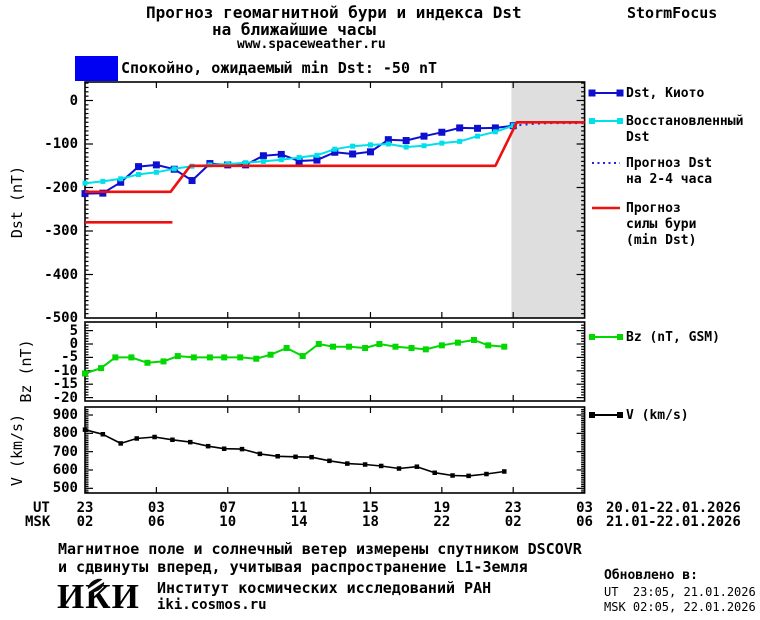 This screenshot has width=760, height=620. I want to click on updated-msk: MSK 02:05, 22.01.2026, so click(680, 607).